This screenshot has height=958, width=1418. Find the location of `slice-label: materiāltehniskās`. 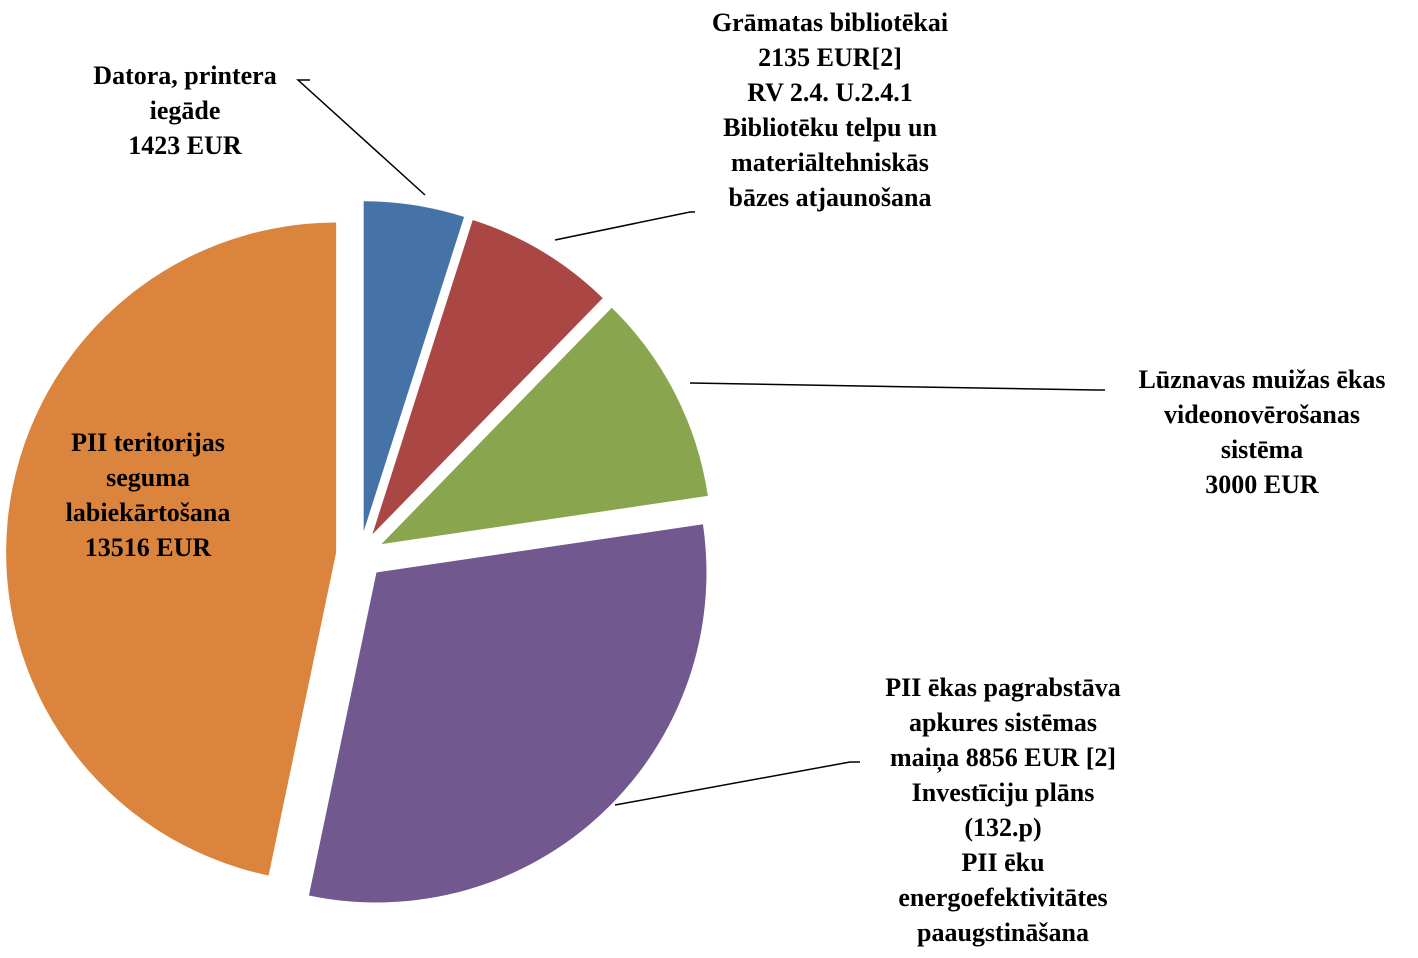

slice-label: materiāltehniskās is located at coordinates (830, 162).